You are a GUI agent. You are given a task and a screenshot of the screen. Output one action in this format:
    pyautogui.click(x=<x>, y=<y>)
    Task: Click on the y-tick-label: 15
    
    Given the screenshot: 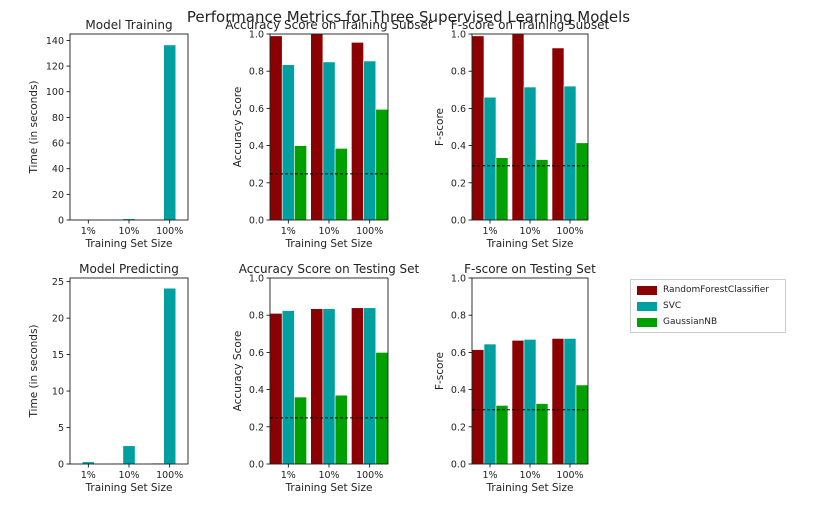 What is the action you would take?
    pyautogui.click(x=58, y=355)
    